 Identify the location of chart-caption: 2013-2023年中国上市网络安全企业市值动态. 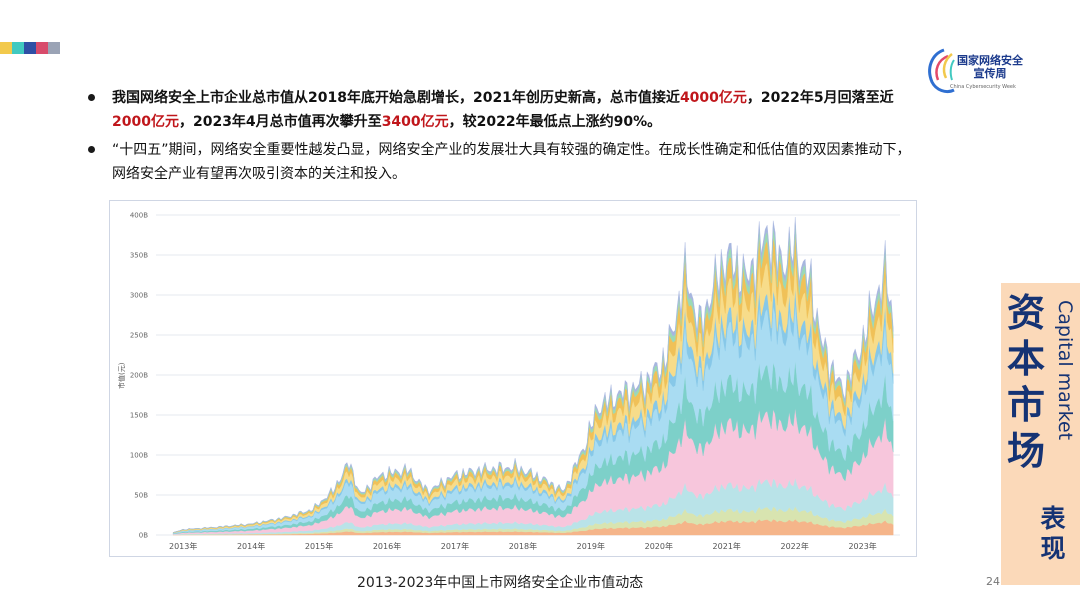
(500, 583).